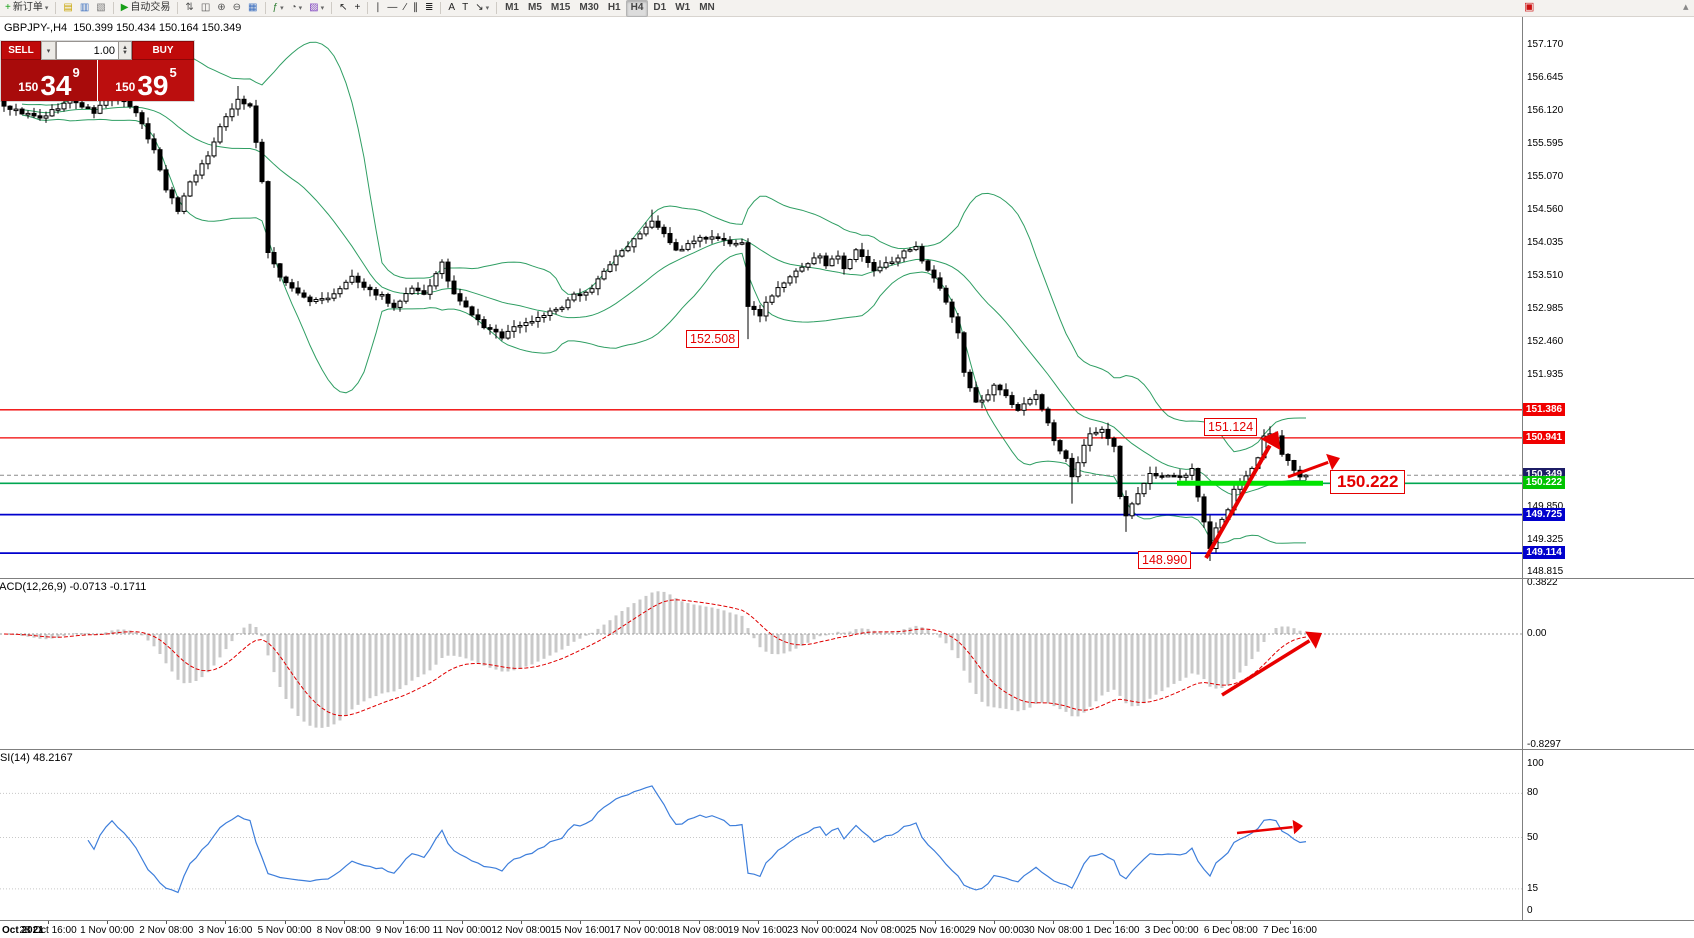  I want to click on indicators-icon: ƒ ▾, so click(278, 8).